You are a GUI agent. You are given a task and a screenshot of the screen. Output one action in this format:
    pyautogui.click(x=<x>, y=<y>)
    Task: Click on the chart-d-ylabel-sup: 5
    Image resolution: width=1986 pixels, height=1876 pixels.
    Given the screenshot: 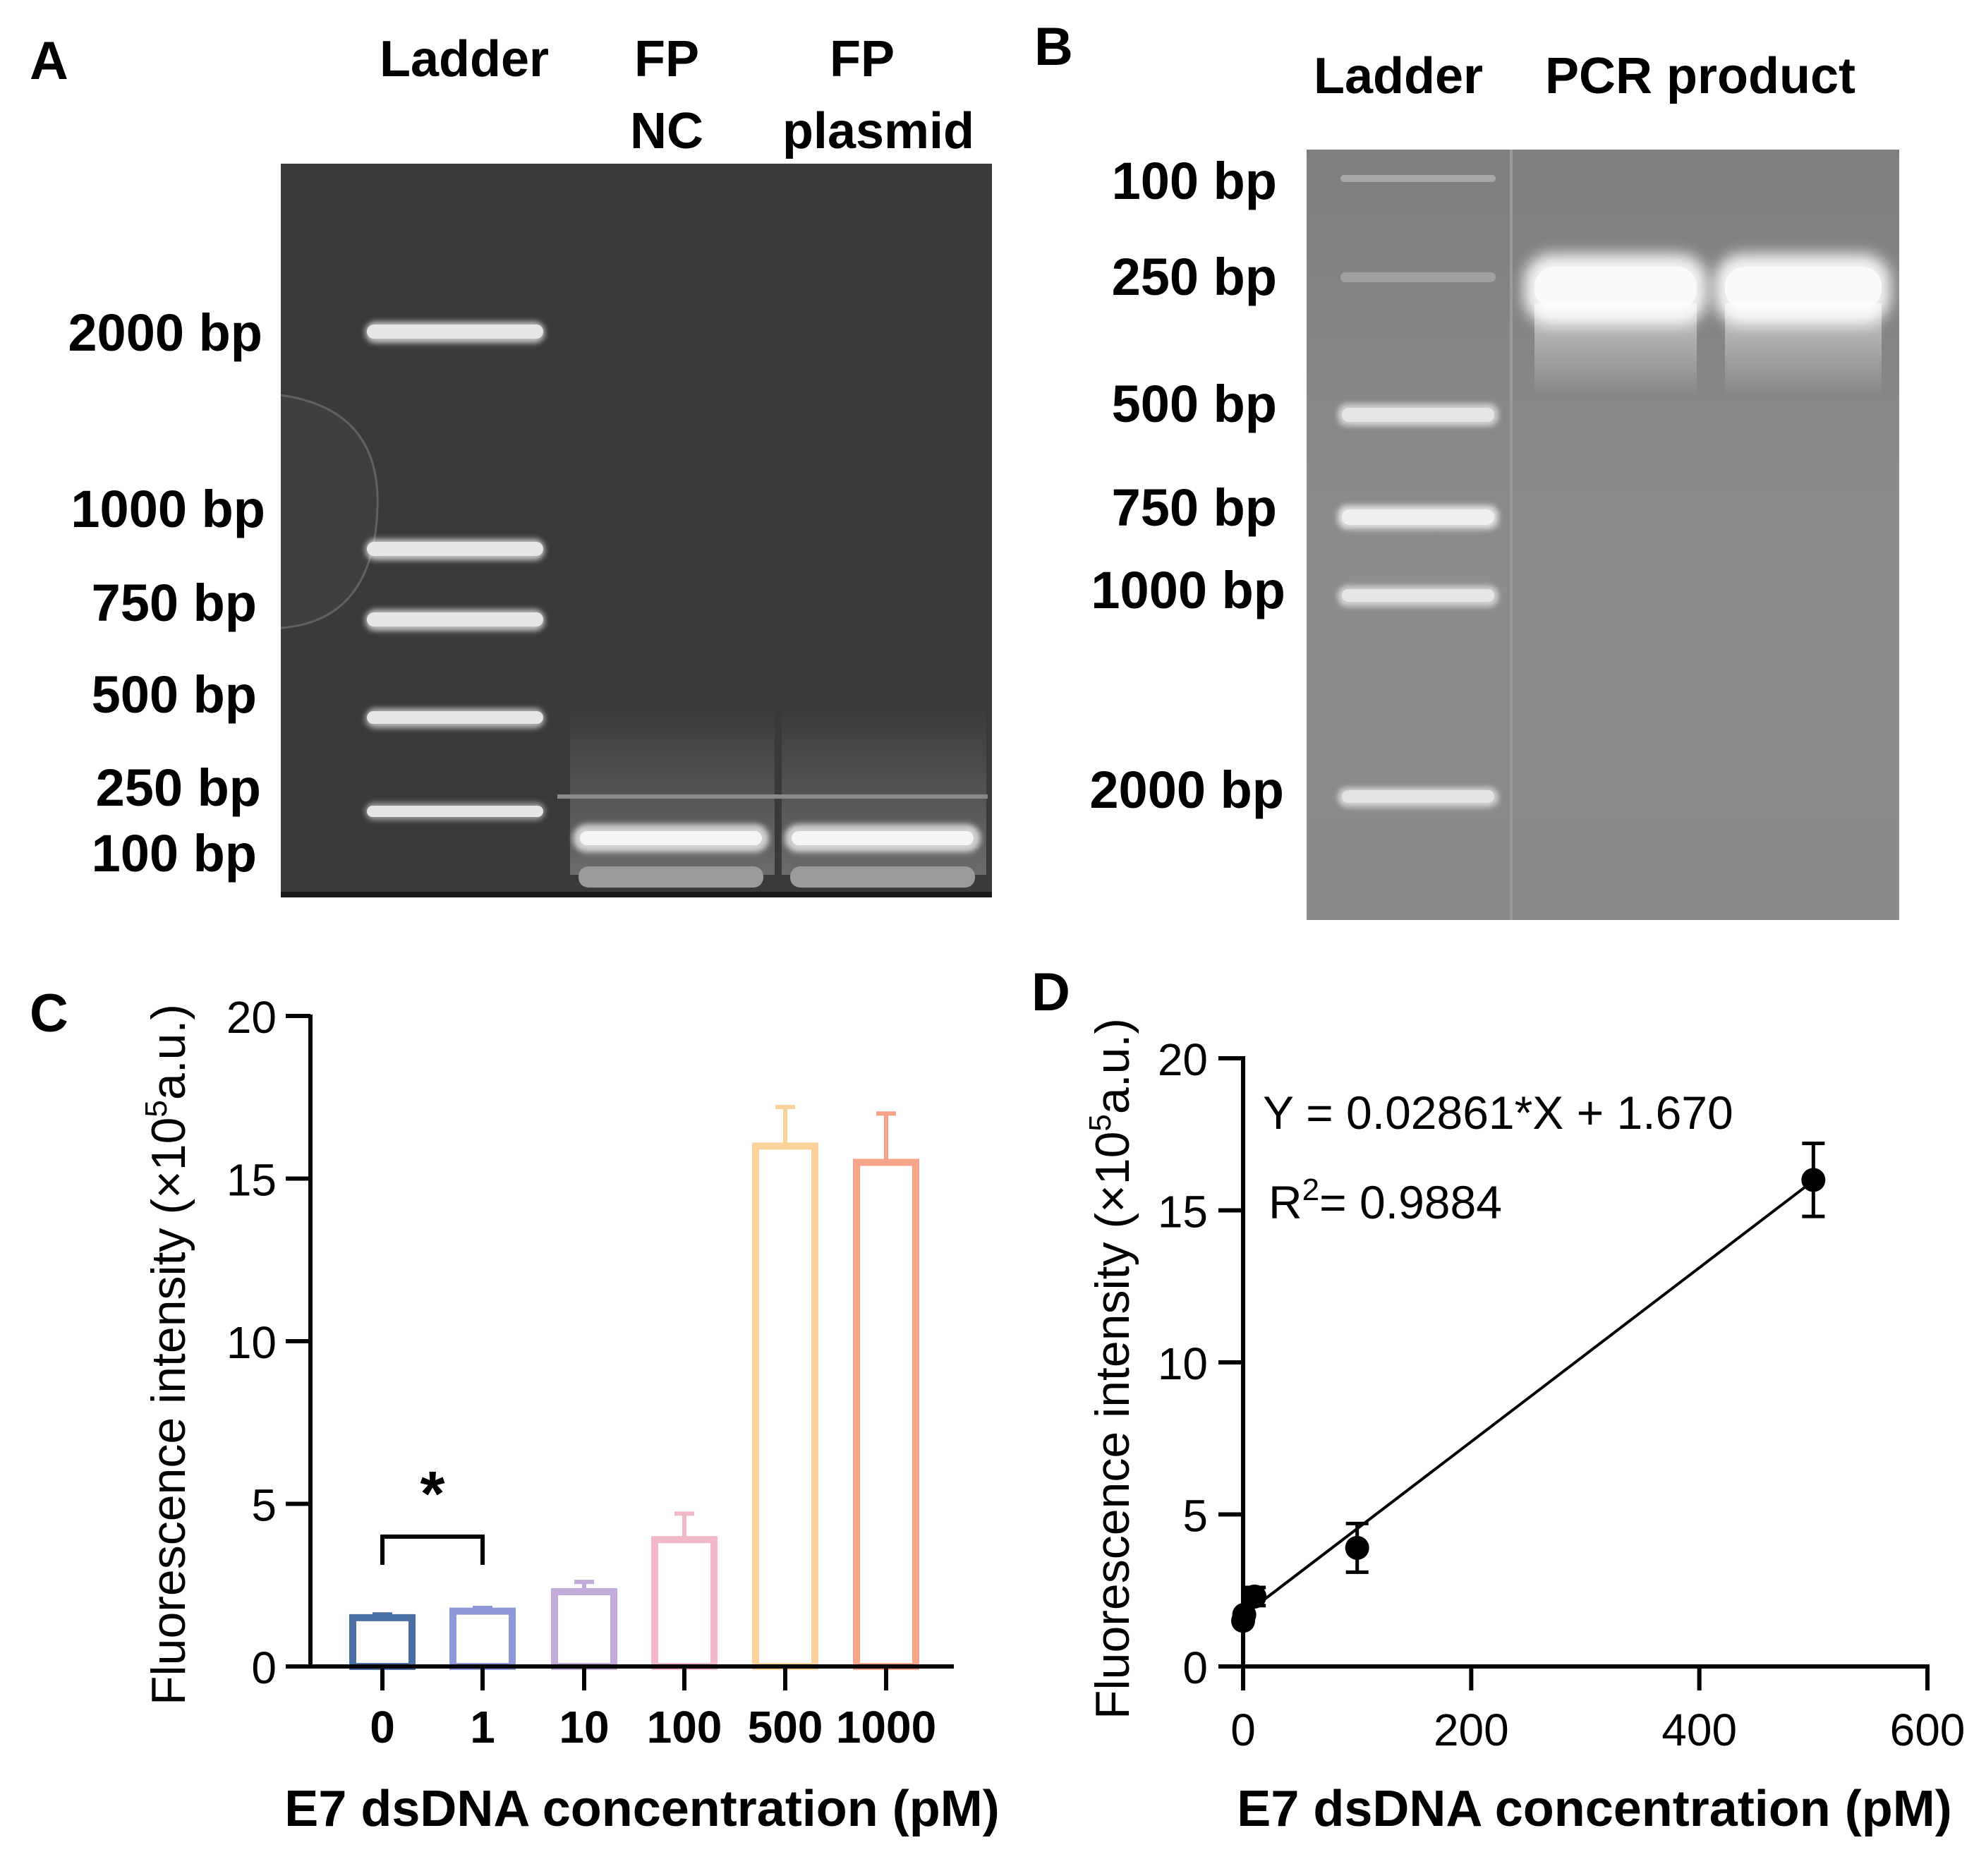 What is the action you would take?
    pyautogui.click(x=1101, y=1122)
    